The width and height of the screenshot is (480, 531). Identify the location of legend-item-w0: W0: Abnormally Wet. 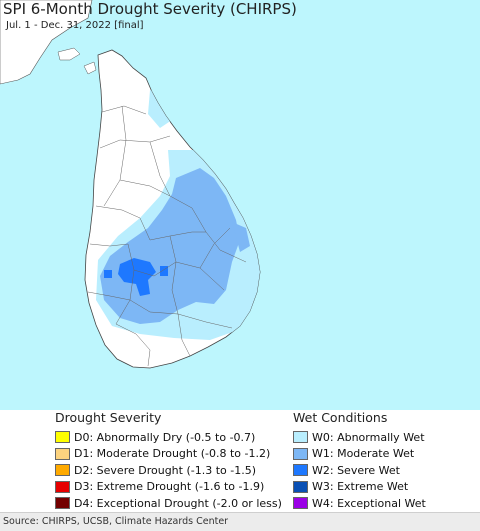
(359, 437).